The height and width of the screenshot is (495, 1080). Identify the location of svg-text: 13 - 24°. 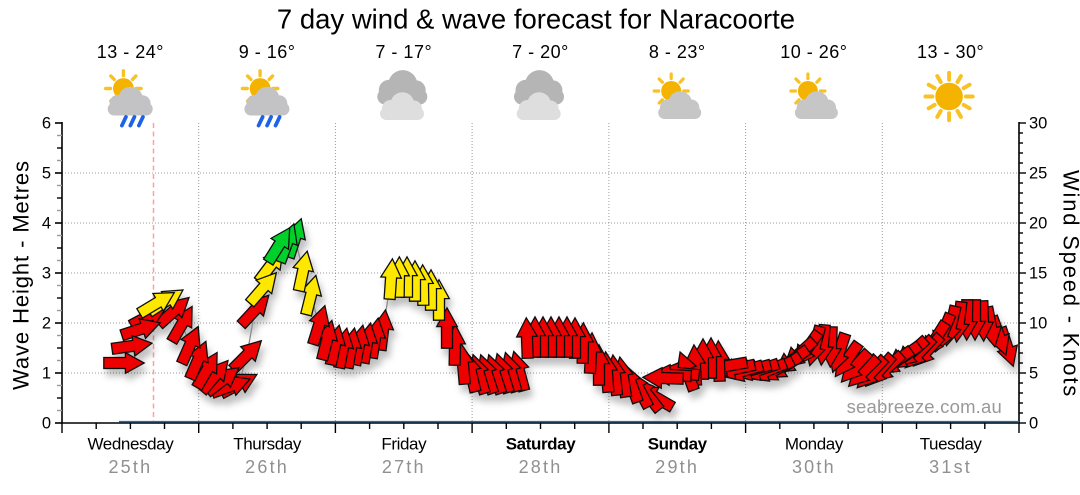
(130, 52).